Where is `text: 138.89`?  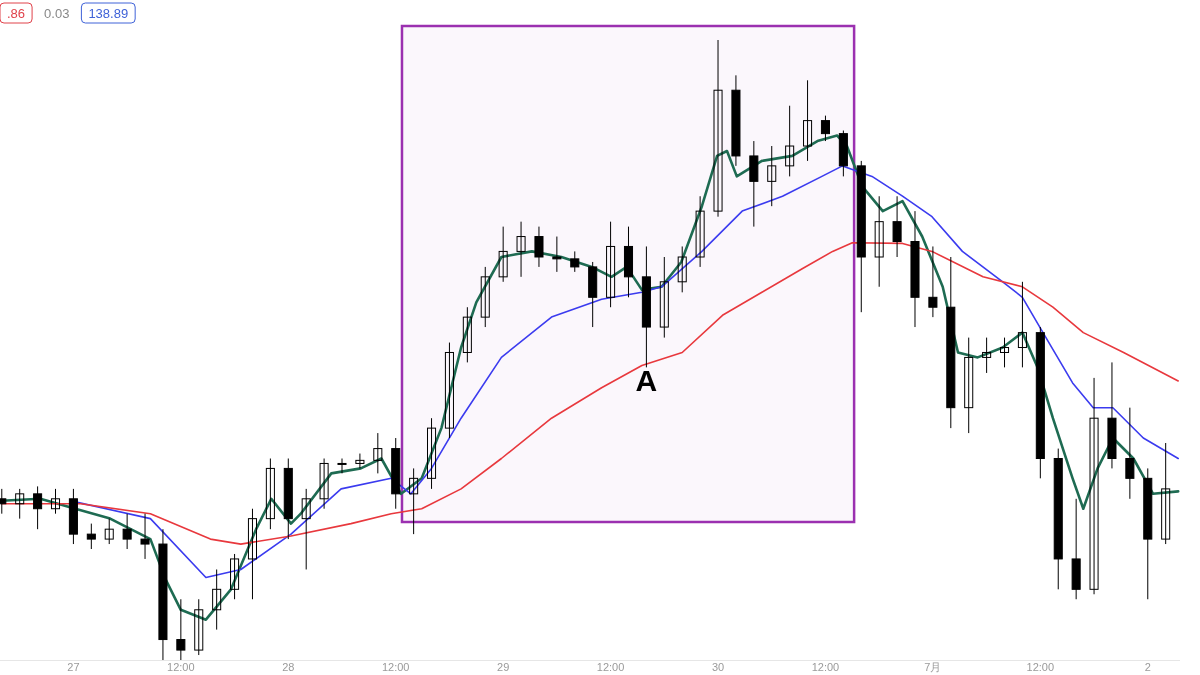
text: 138.89 is located at coordinates (108, 13).